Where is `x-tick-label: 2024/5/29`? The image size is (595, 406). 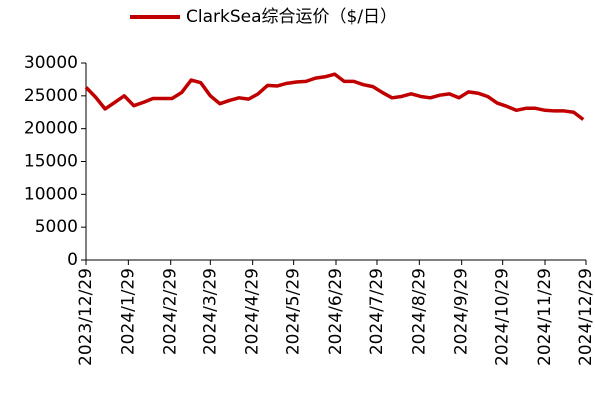 x-tick-label: 2024/5/29 is located at coordinates (294, 311).